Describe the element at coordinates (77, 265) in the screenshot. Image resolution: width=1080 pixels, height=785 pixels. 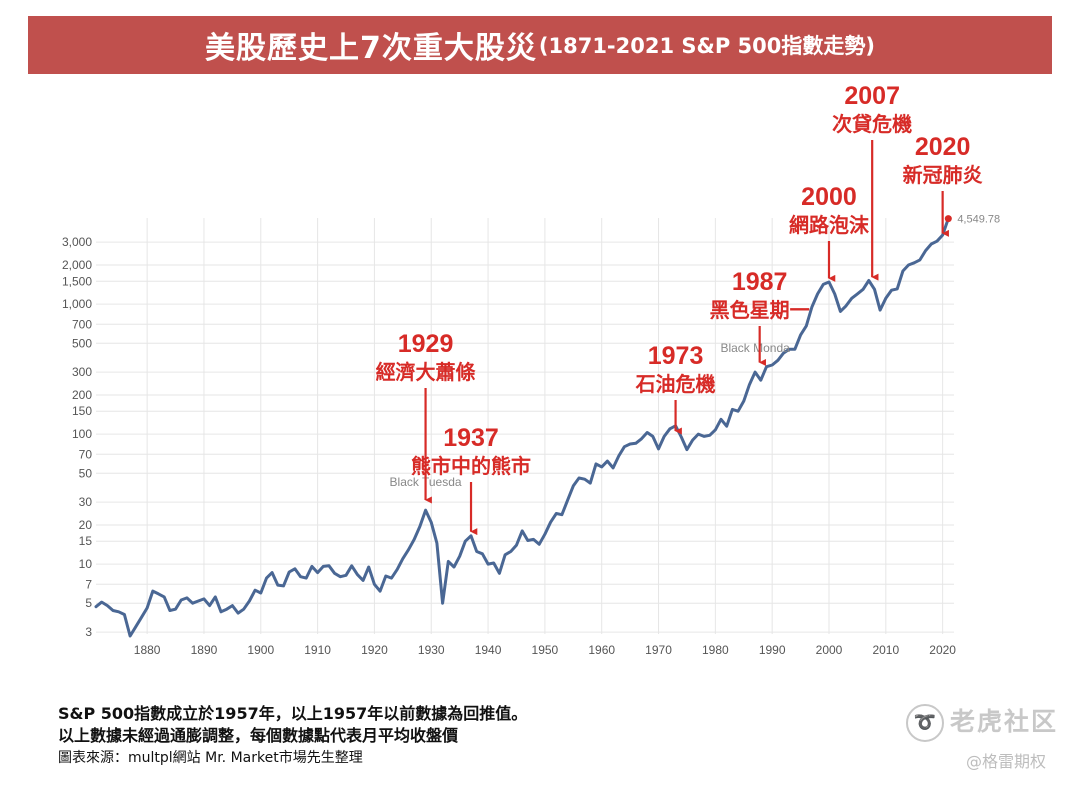
I see `y-tick-label: 2,000` at that location.